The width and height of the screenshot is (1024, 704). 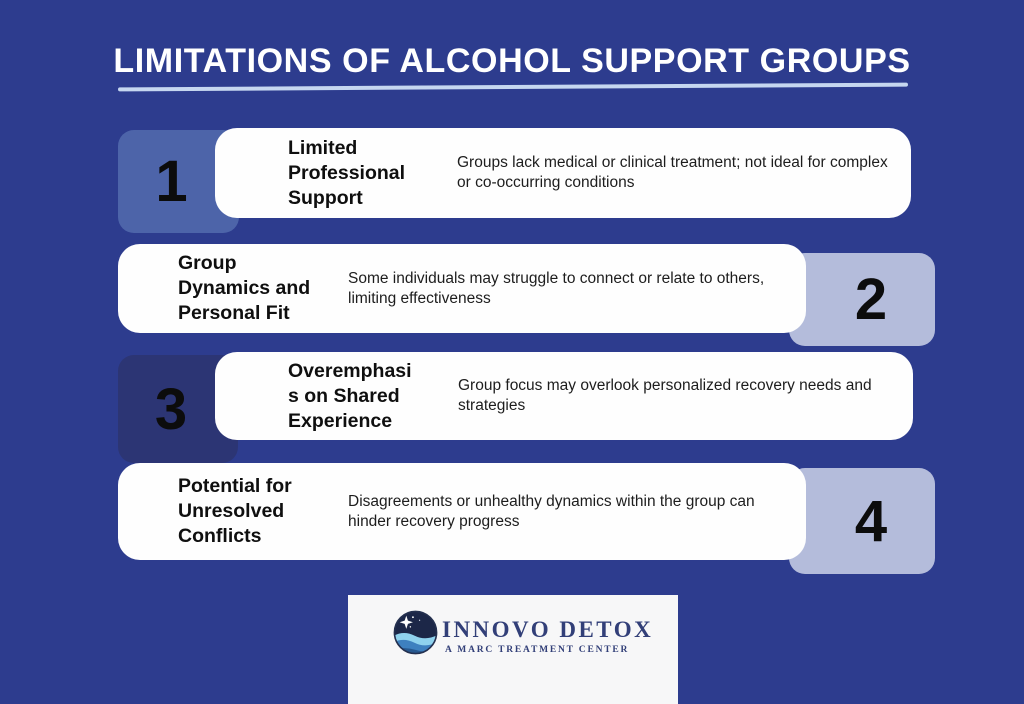 I want to click on item-heading: Potential for Unresolved Conflicts, so click(x=235, y=511).